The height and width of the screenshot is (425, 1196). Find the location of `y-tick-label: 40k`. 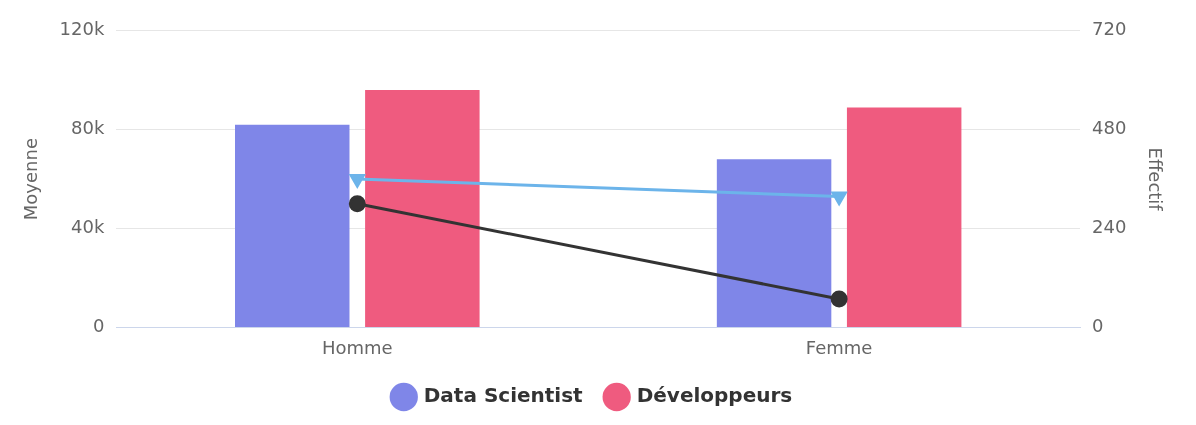

y-tick-label: 40k is located at coordinates (88, 227).